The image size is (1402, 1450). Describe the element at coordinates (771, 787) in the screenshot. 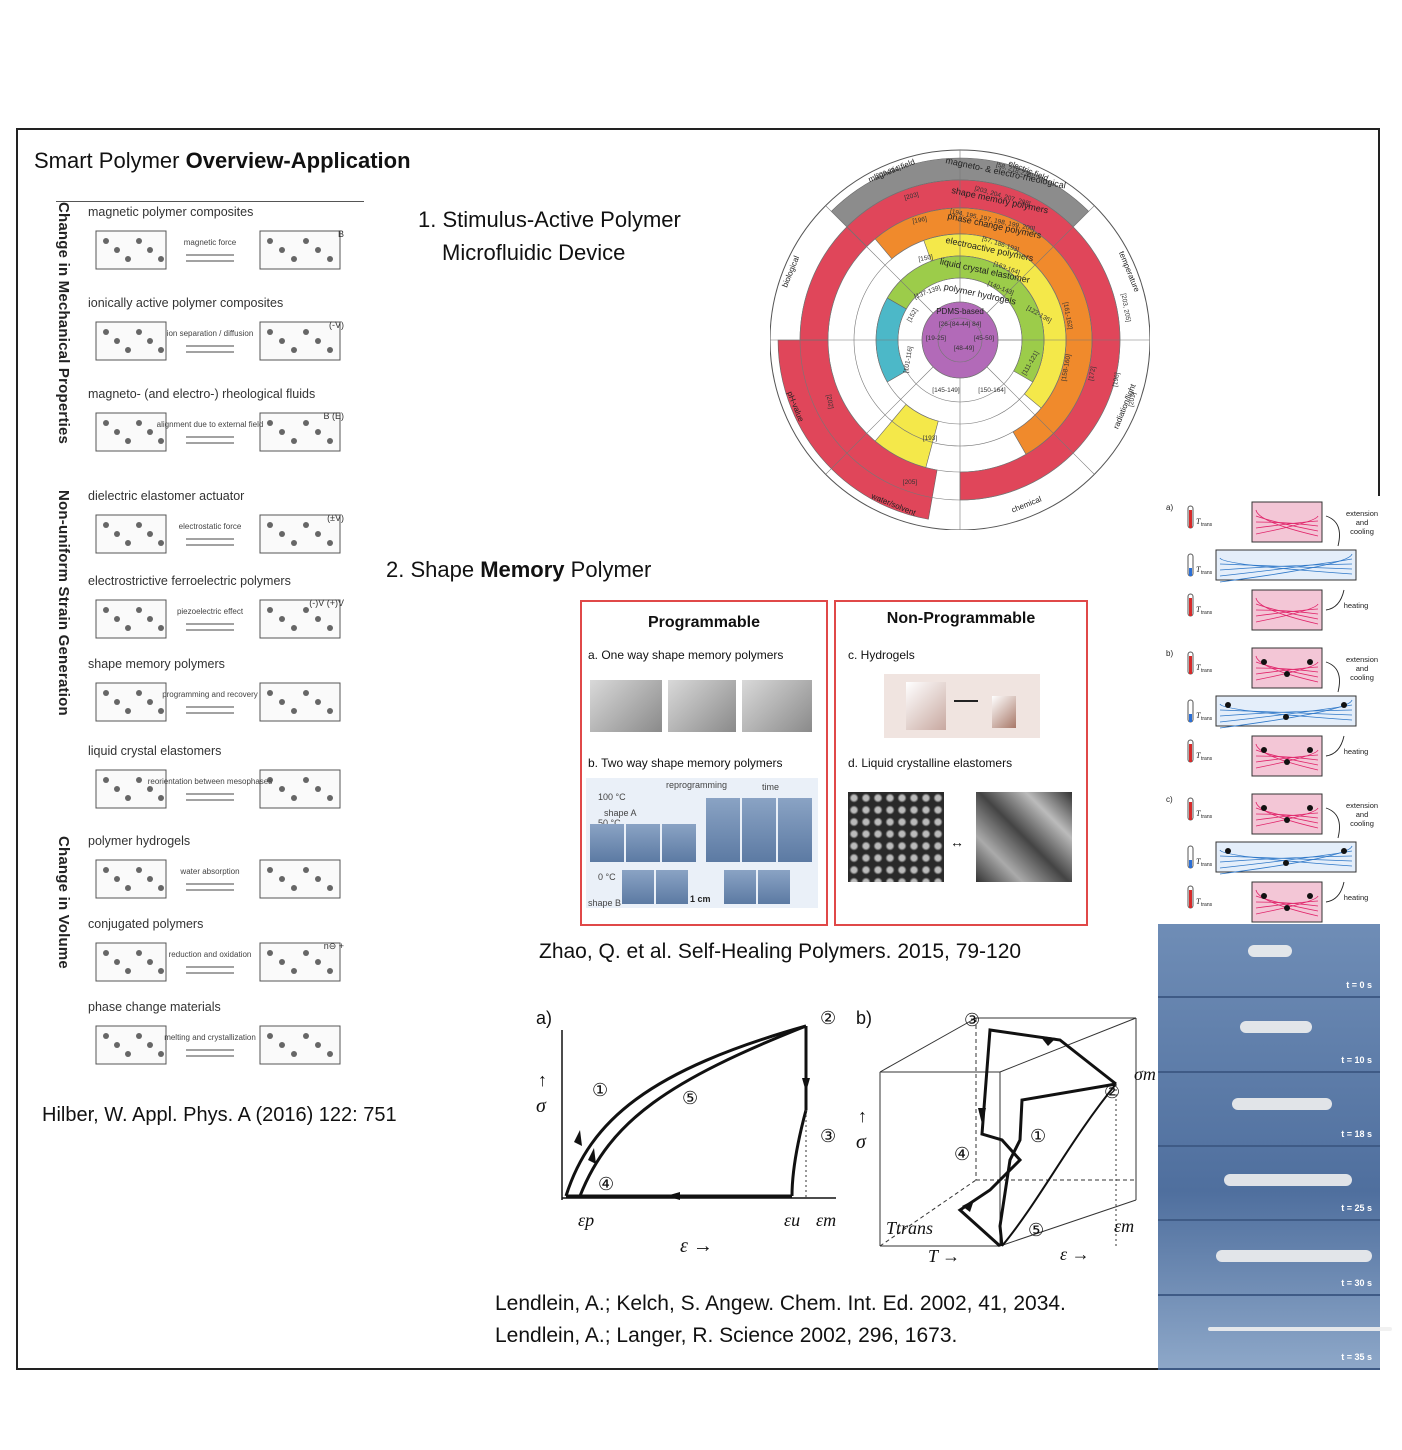

I see `time-label: time` at that location.